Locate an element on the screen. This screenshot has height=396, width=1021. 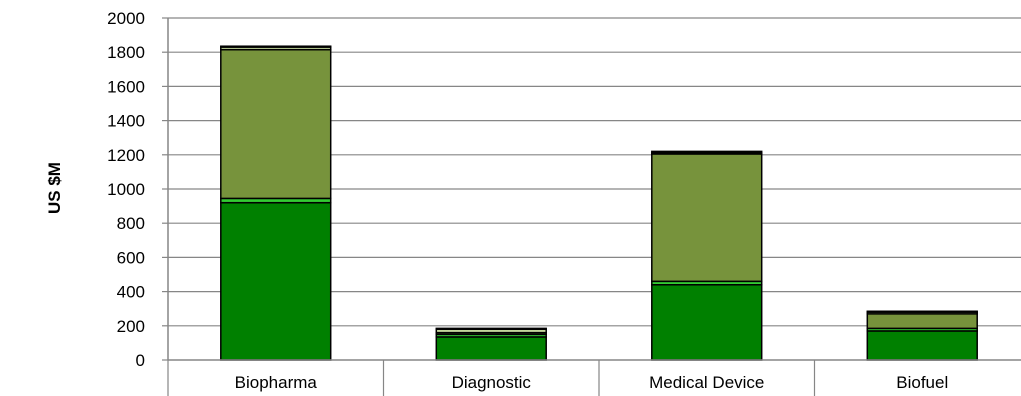
y-tick-label-2000: 2000 is located at coordinates (126, 18).